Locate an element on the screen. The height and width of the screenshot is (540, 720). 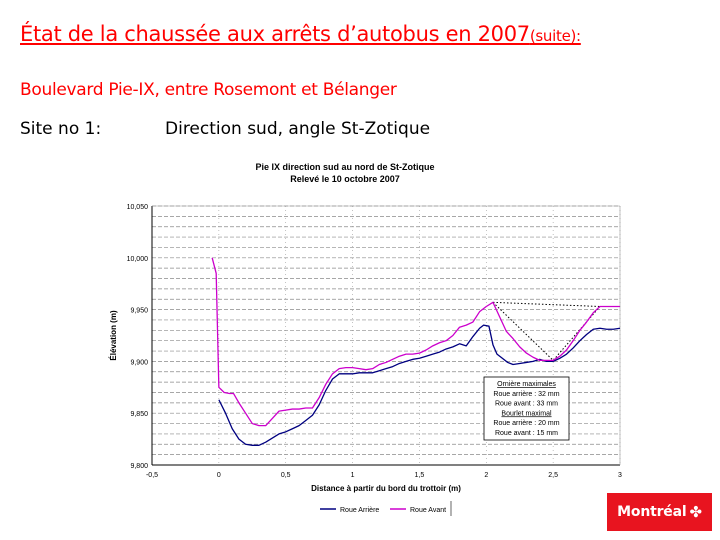
chart-legend: Roue Arrière Roue Avant is located at coordinates (386, 508).